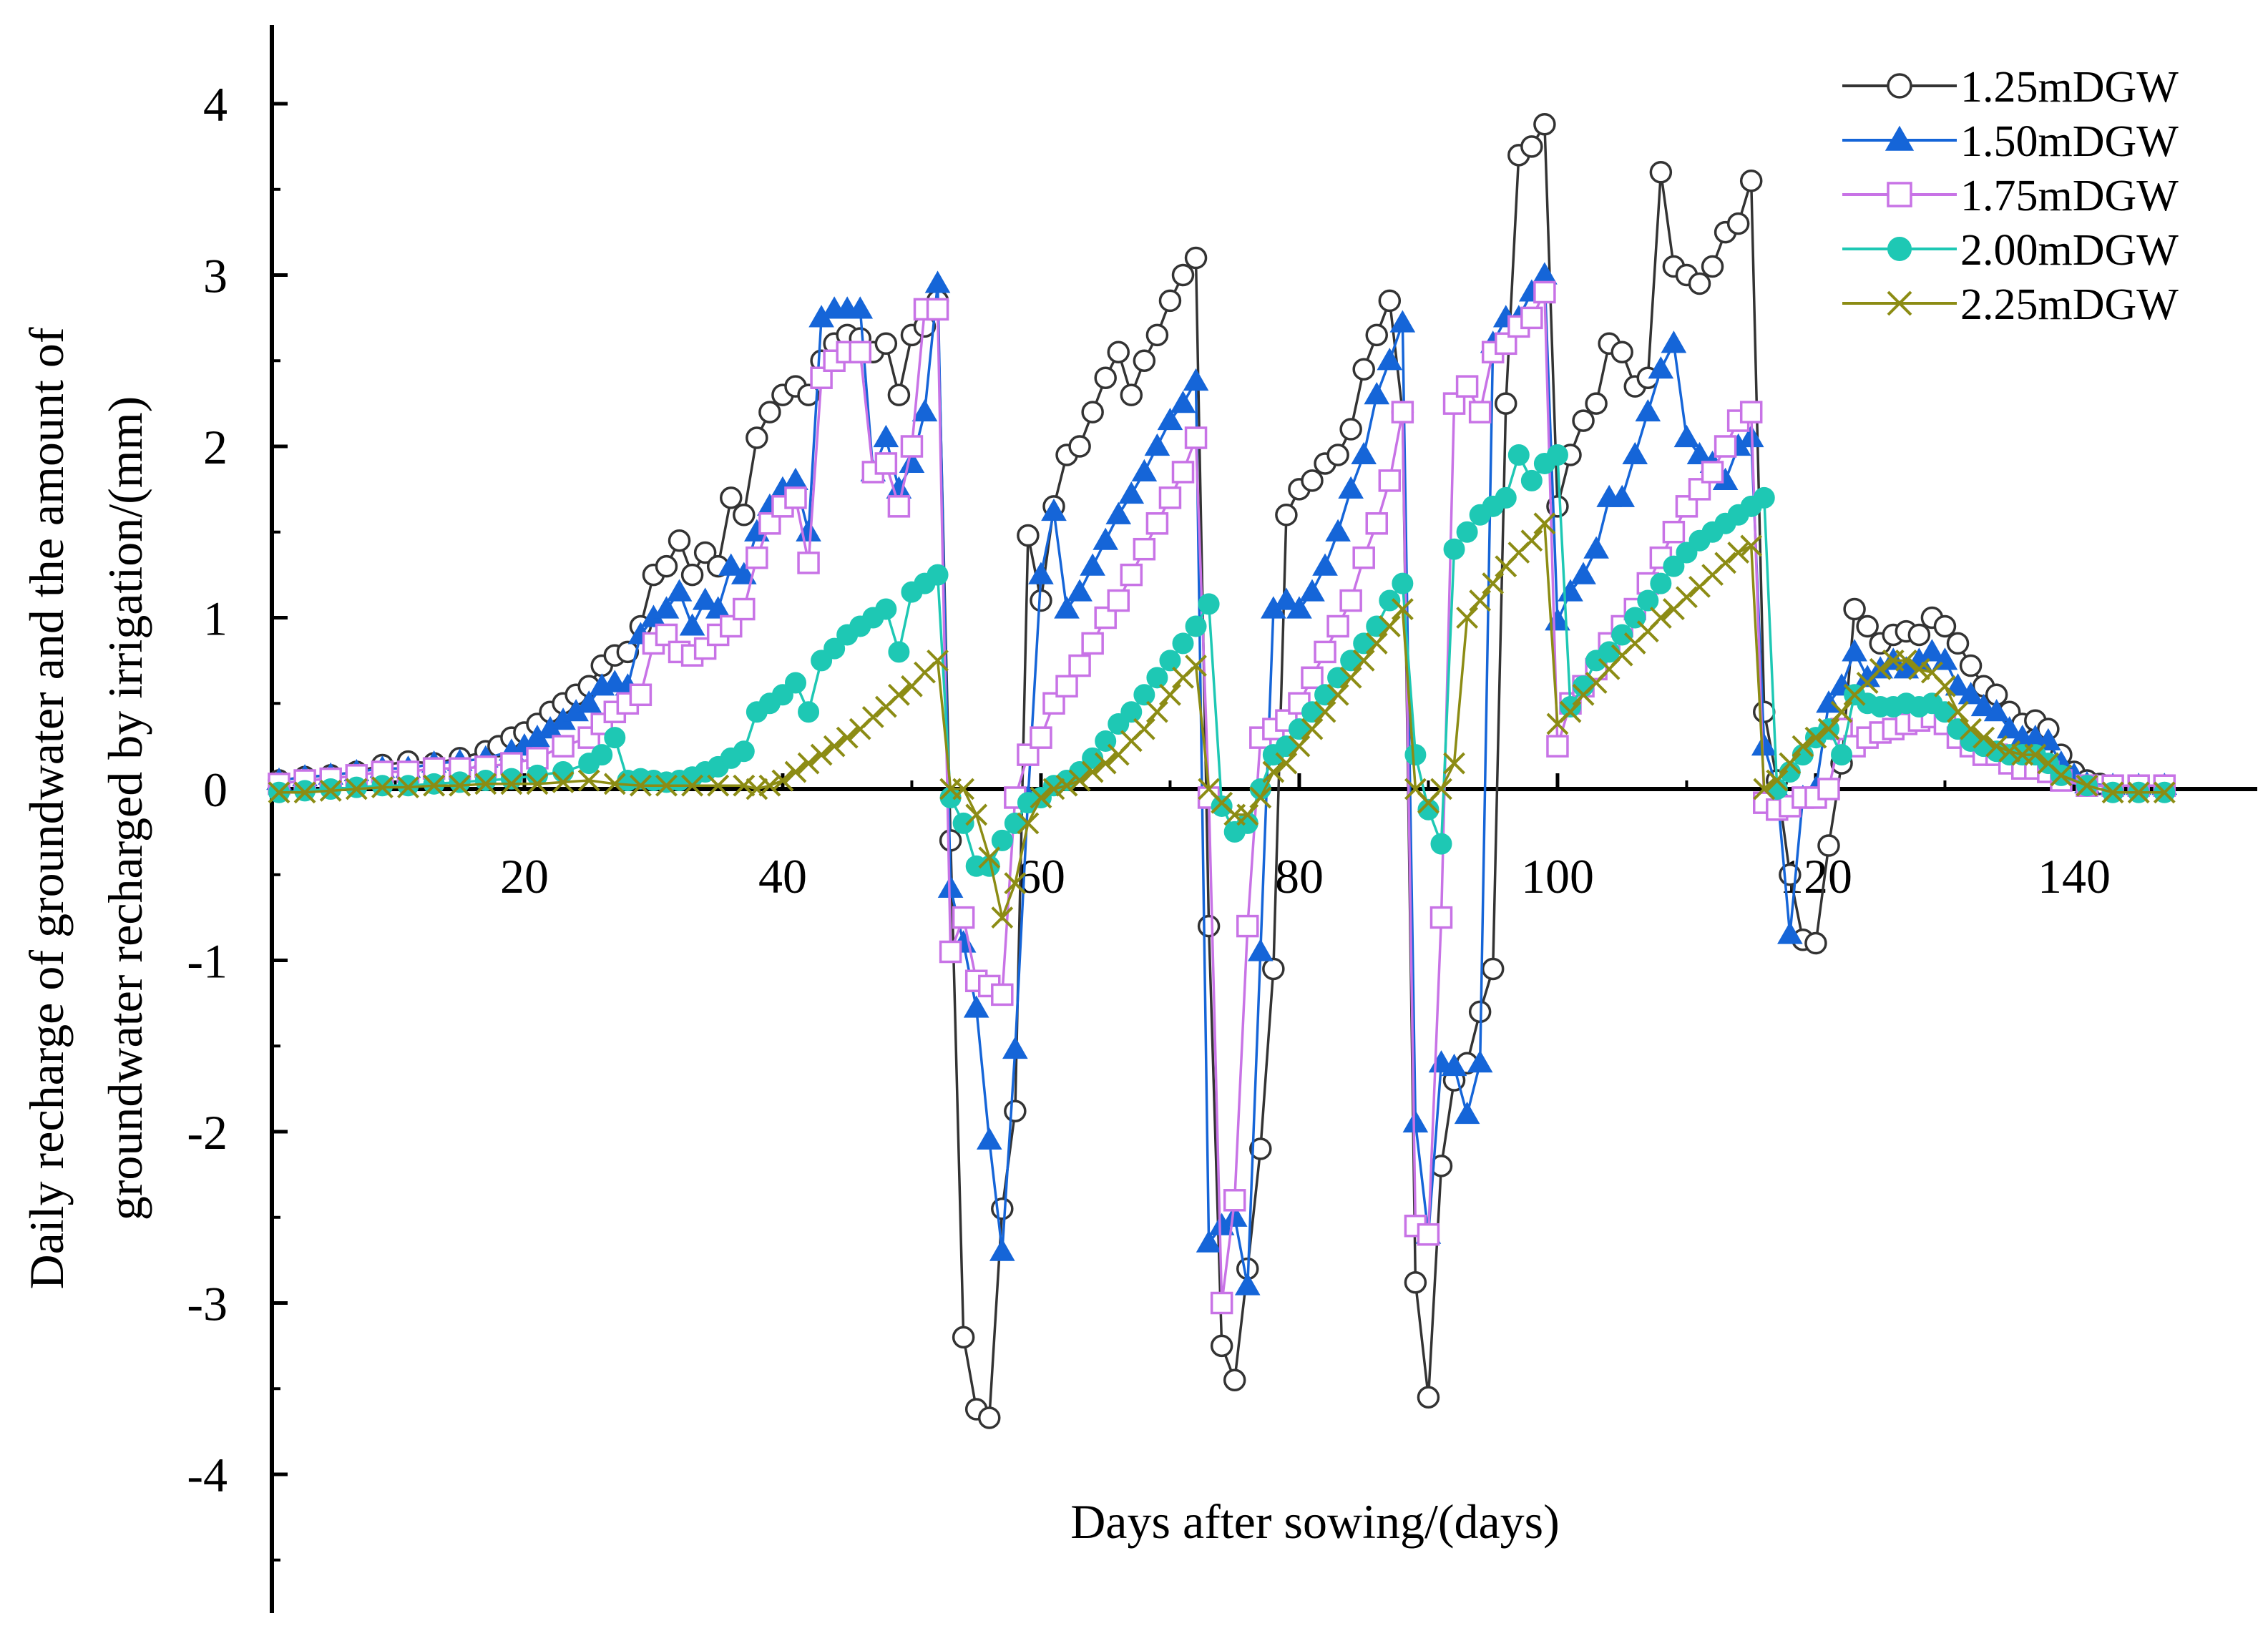  Describe the element at coordinates (2010, 87) in the screenshot. I see `legend-item: 1.25mDGW` at that location.